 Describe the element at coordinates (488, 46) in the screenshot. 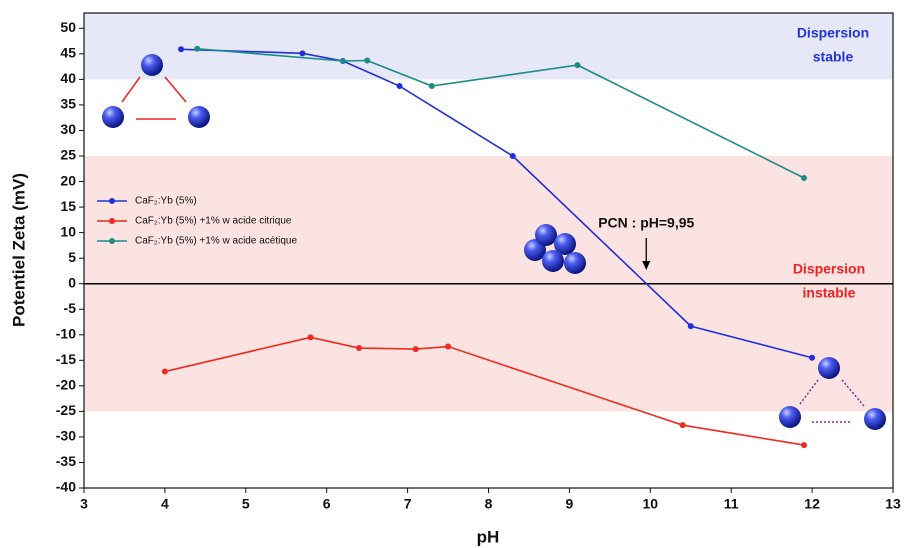

I see `band` at that location.